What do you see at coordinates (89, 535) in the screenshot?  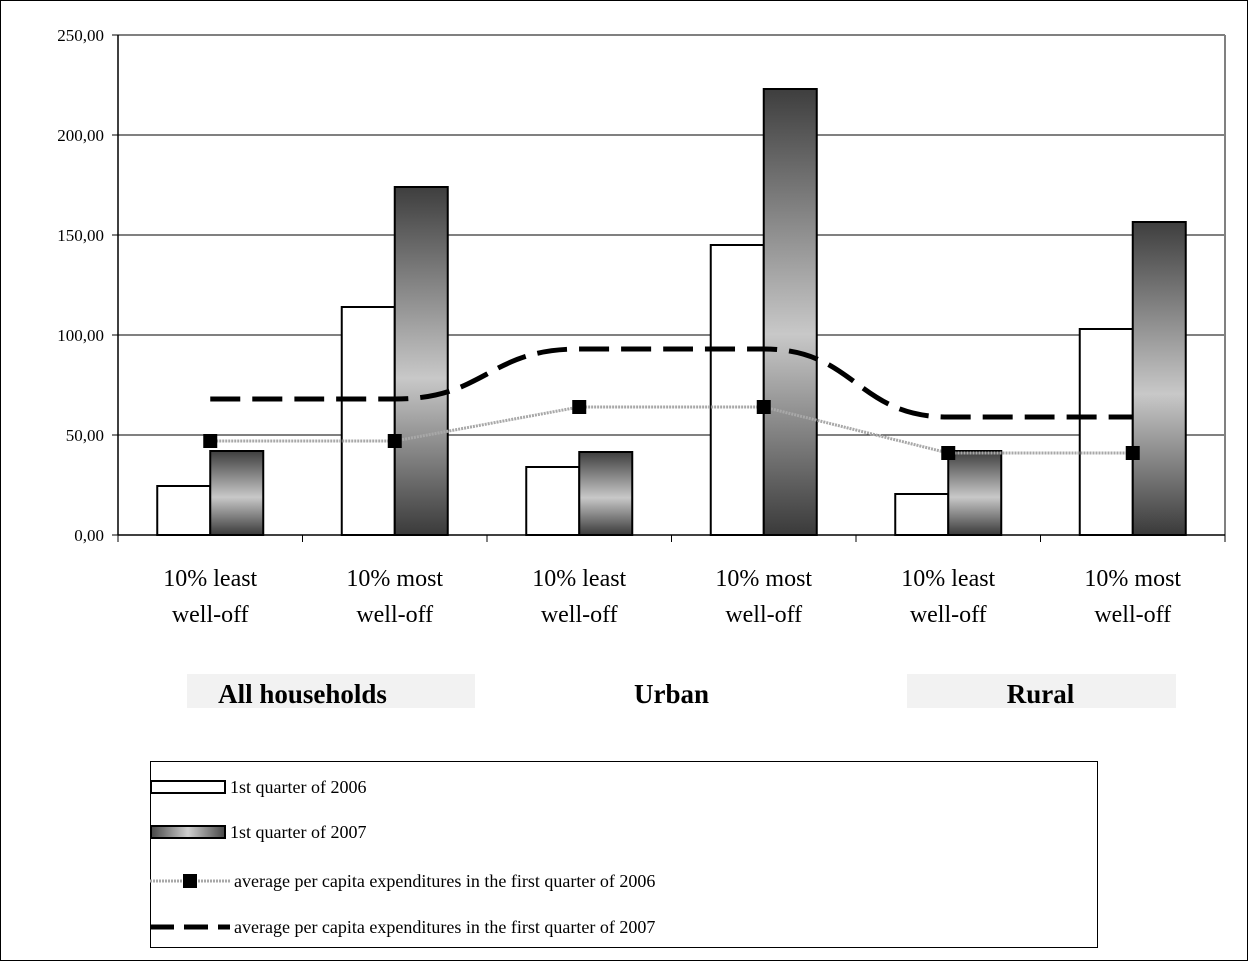 I see `y-tick-label: 0,00` at bounding box center [89, 535].